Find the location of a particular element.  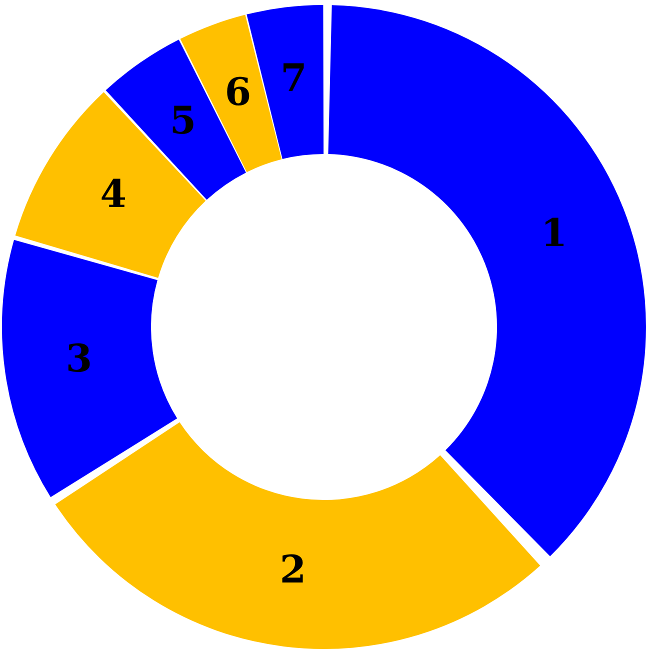

slice-label: 7 is located at coordinates (293, 77).